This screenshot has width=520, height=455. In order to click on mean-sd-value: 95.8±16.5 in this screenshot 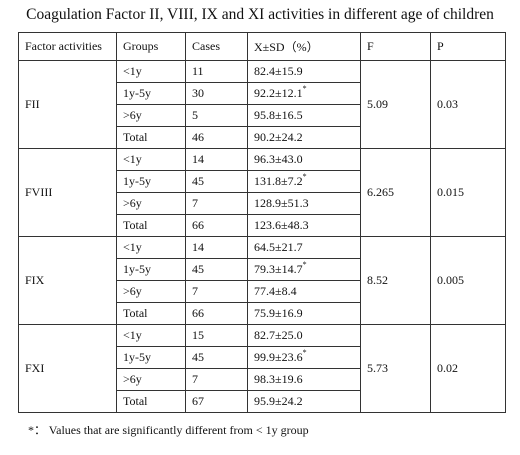, I will do `click(278, 115)`.